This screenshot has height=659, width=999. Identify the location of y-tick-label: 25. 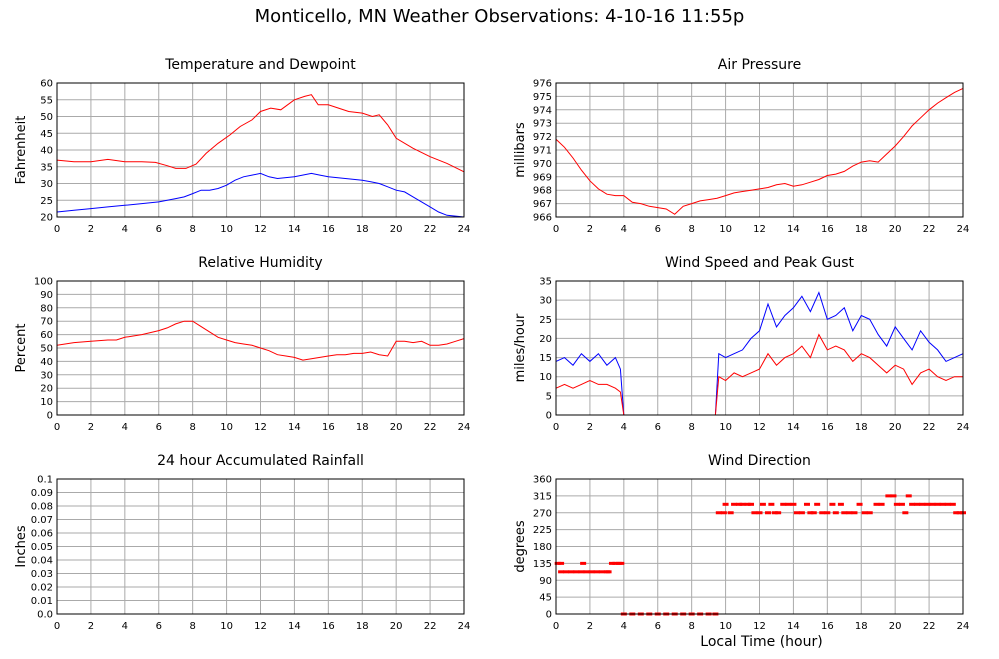
(545, 320).